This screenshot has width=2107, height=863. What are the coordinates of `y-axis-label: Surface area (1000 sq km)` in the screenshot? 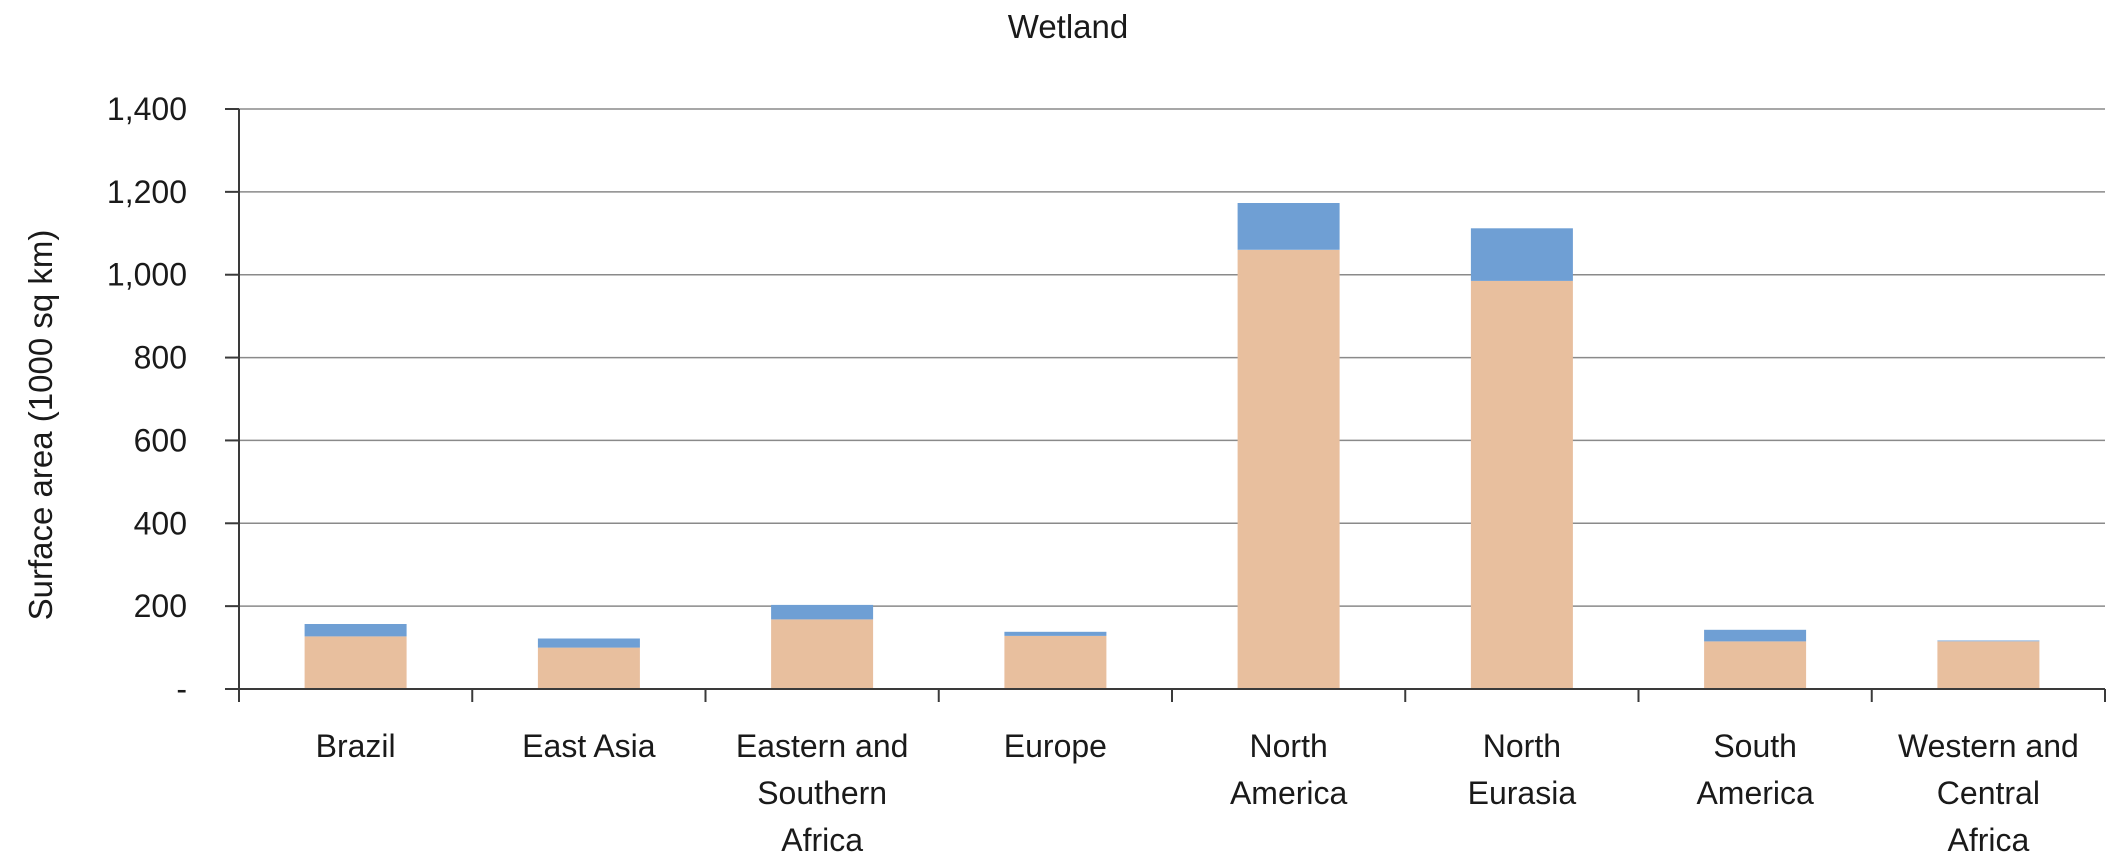 It's located at (40, 425).